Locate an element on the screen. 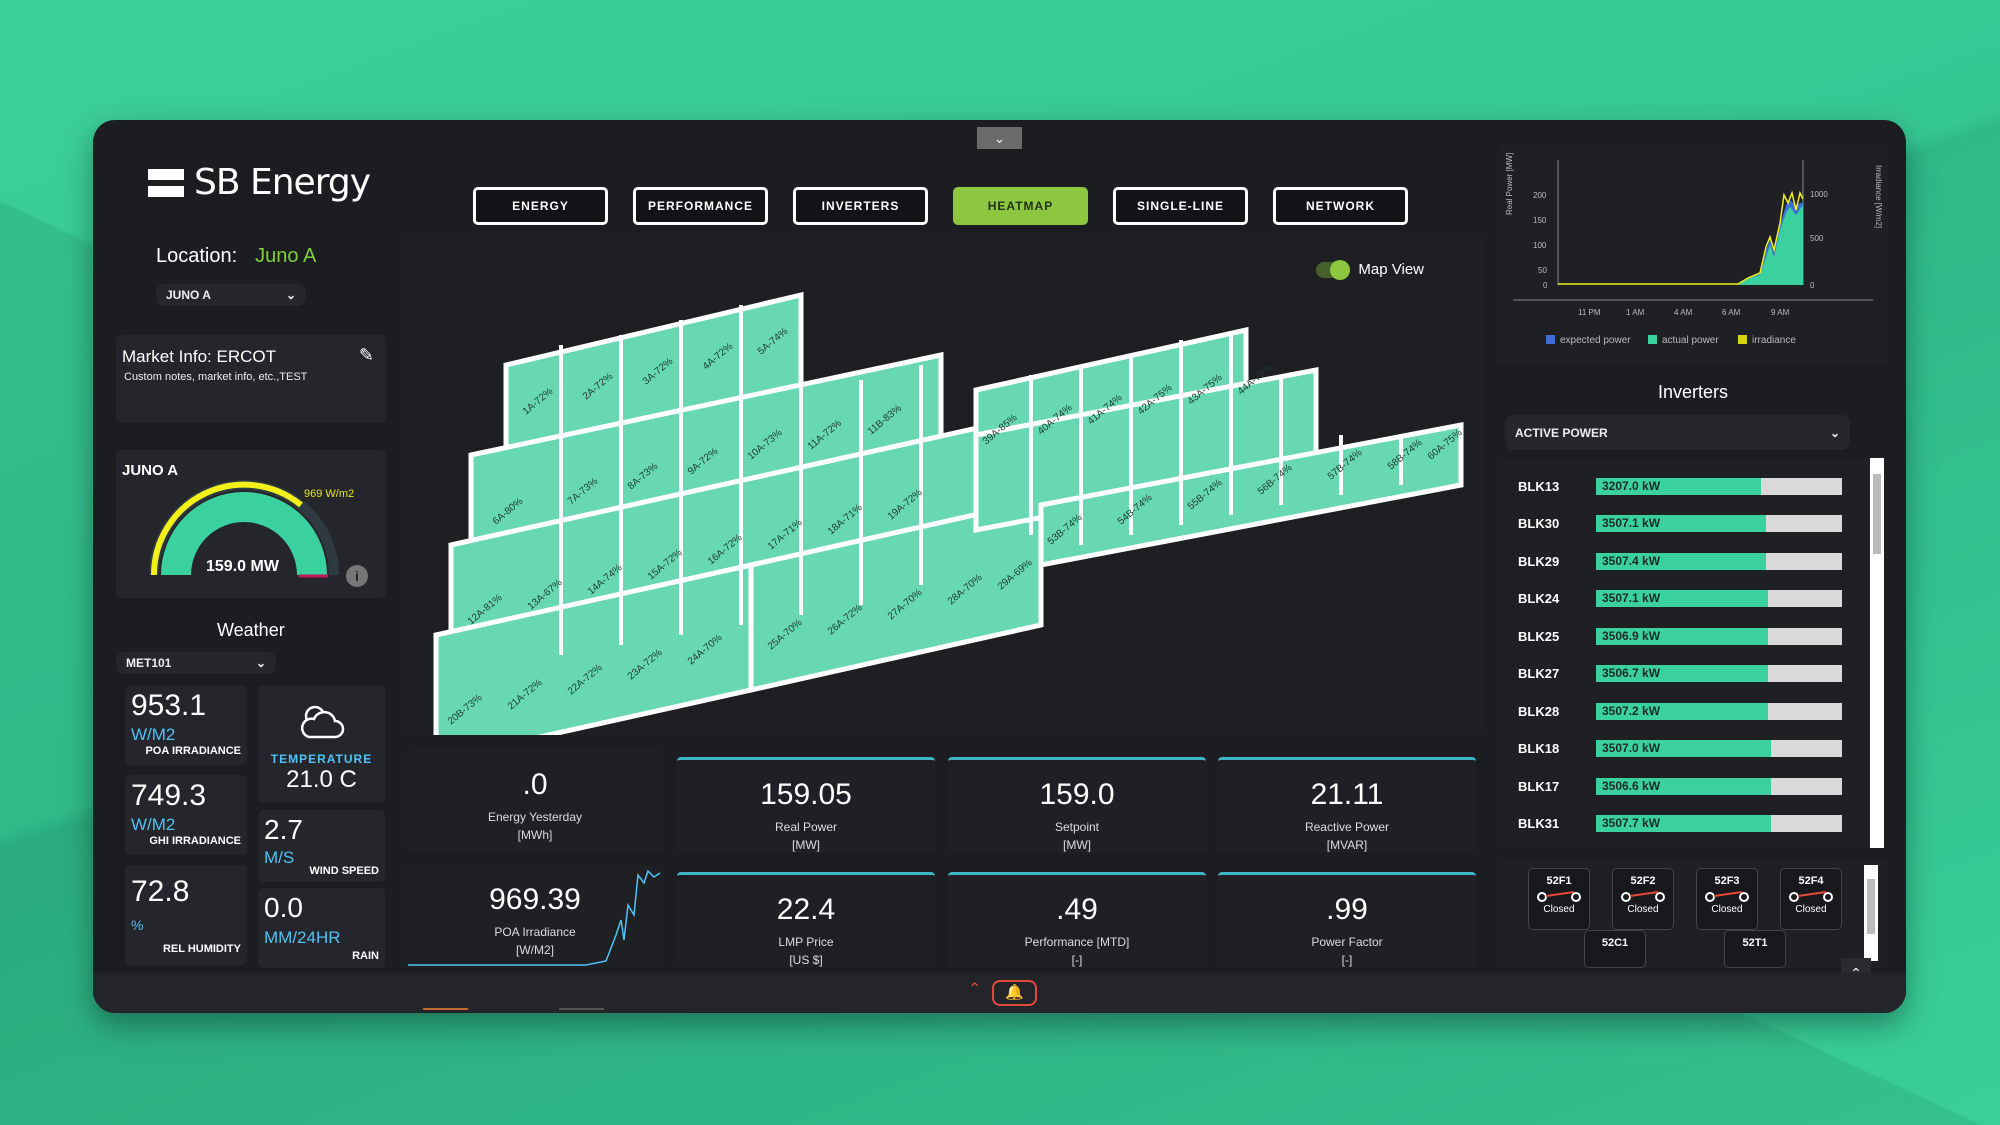 Image resolution: width=2000 pixels, height=1125 pixels. inverter-name: BLK25 is located at coordinates (1539, 636).